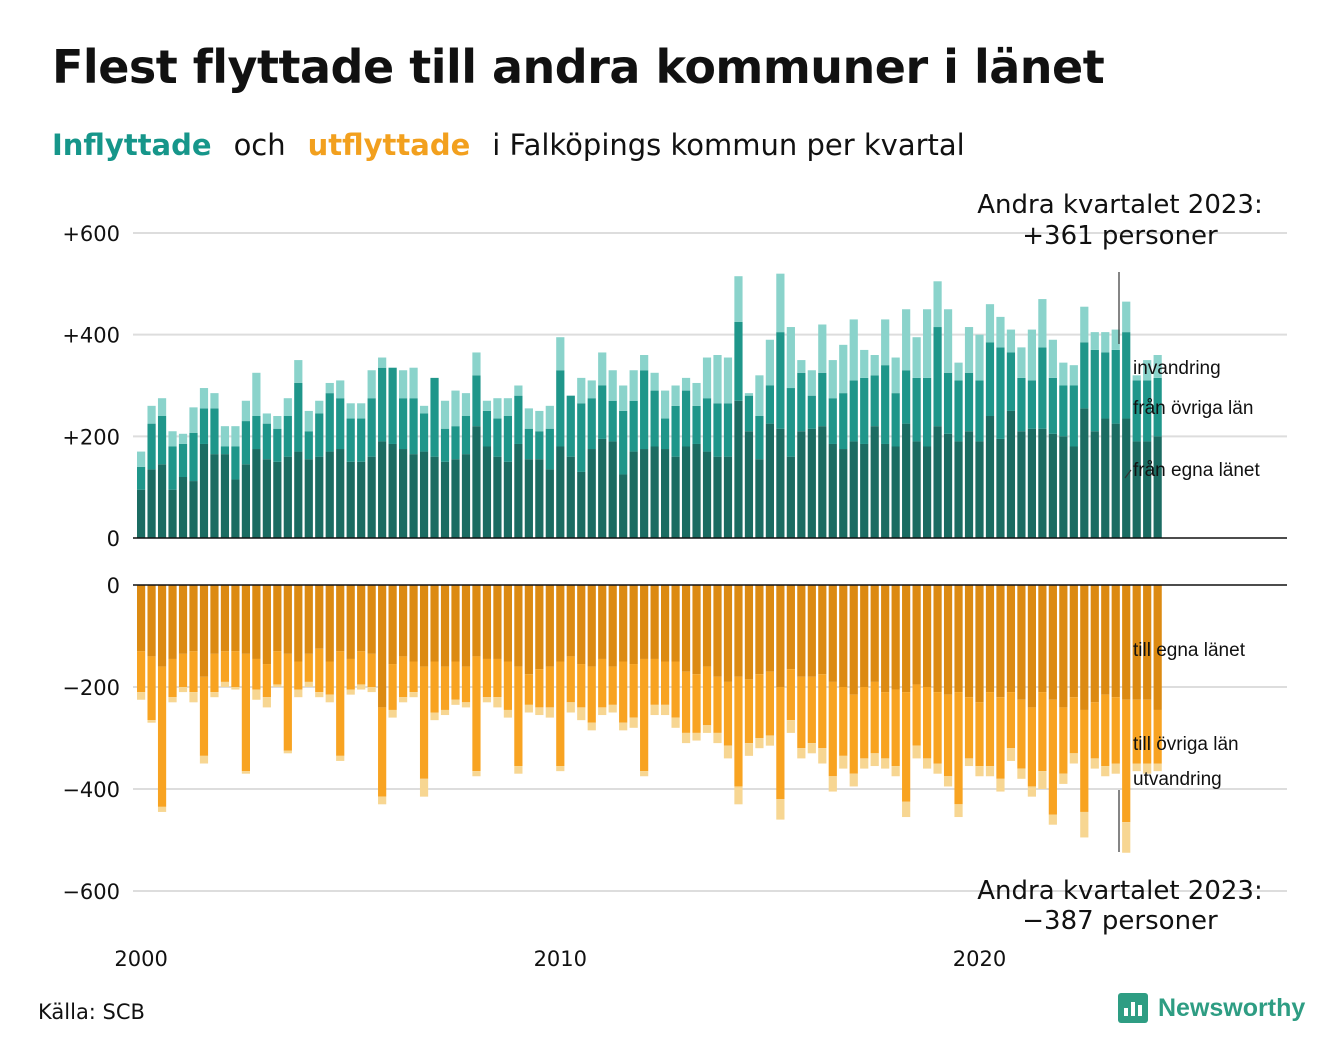 The width and height of the screenshot is (1340, 1060). What do you see at coordinates (1120, 921) in the screenshot?
I see `bottom-annotation-line2: −387 personer` at bounding box center [1120, 921].